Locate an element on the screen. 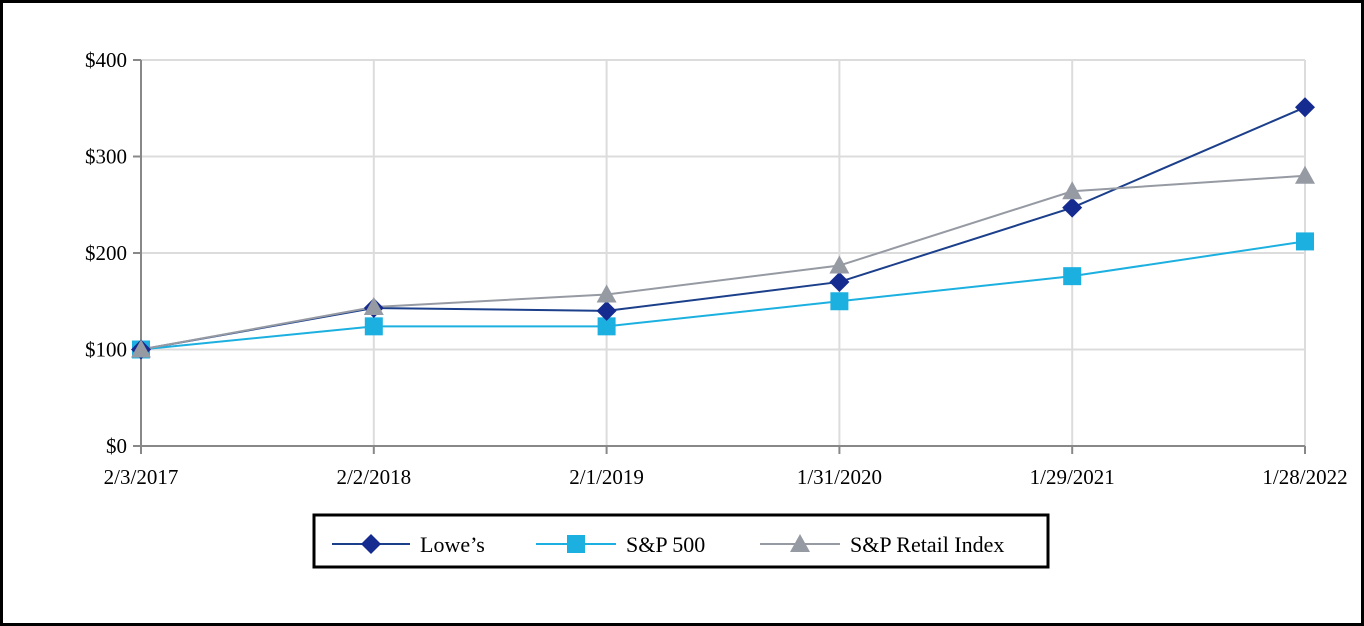 This screenshot has height=626, width=1364. legend-label-lowe-s: Lowe’s is located at coordinates (452, 544).